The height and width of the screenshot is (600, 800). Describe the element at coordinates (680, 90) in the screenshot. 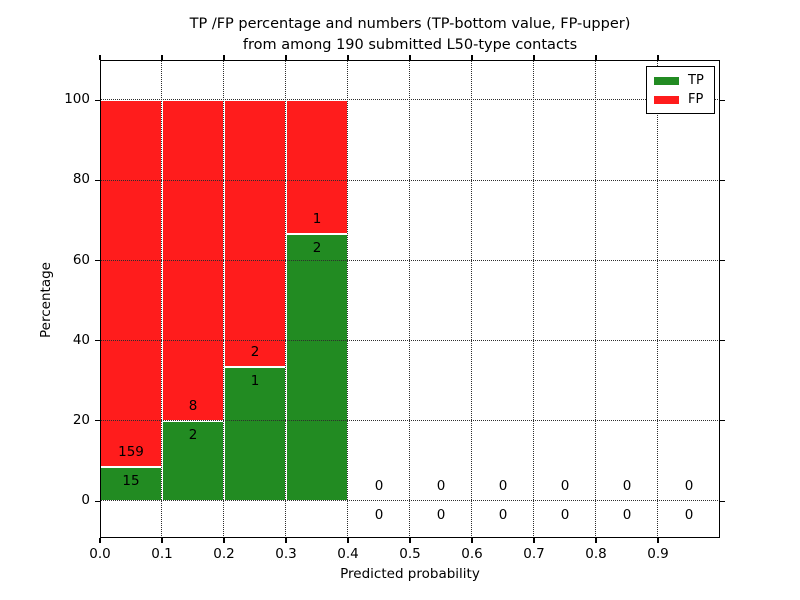

I see `legend: TP FP` at that location.